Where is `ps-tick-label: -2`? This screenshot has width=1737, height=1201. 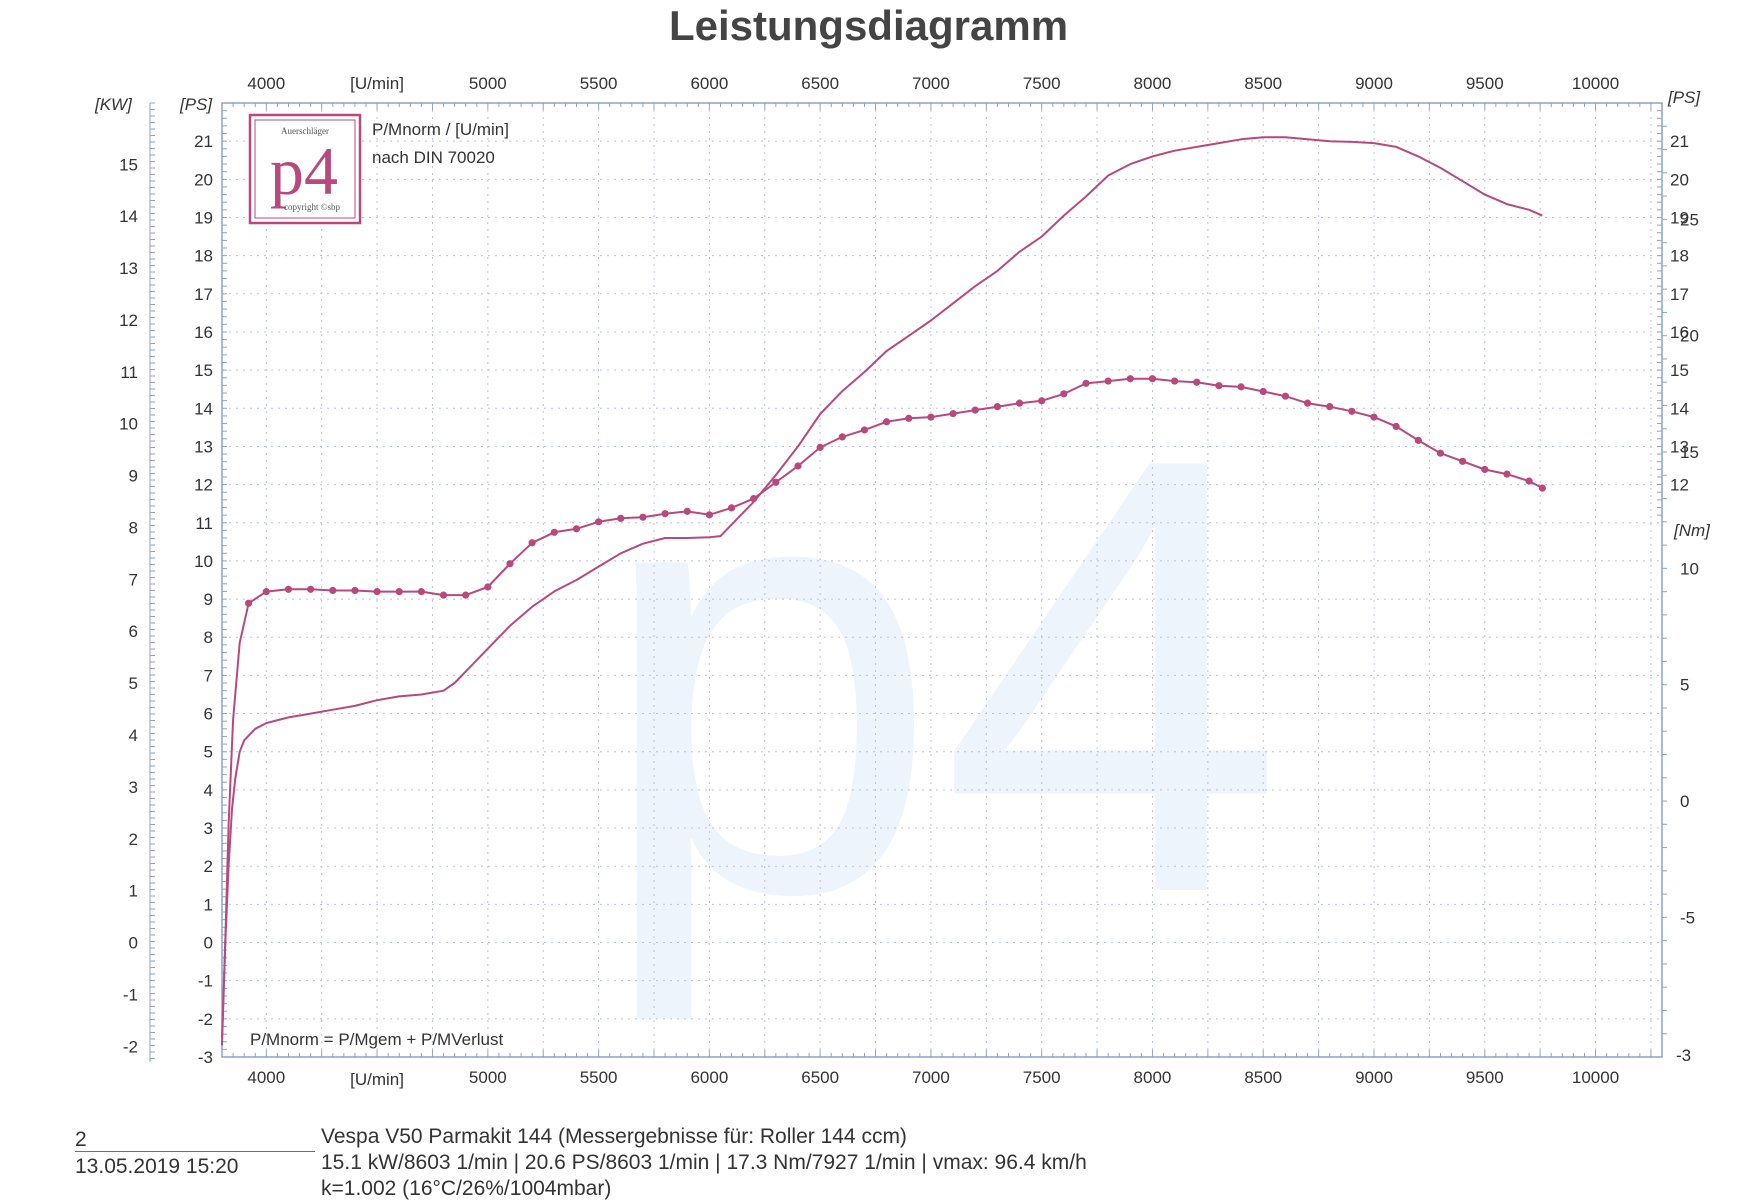 ps-tick-label: -2 is located at coordinates (205, 1019).